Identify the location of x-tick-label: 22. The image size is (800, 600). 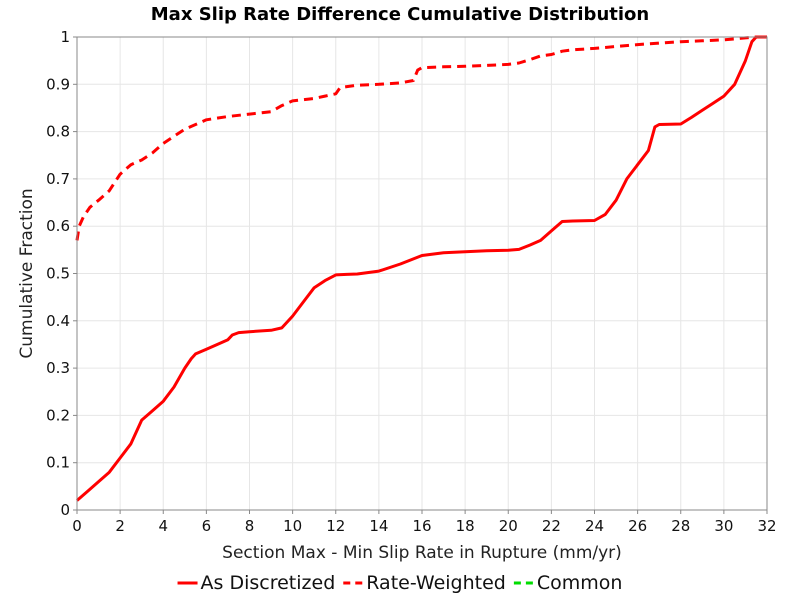
(551, 526).